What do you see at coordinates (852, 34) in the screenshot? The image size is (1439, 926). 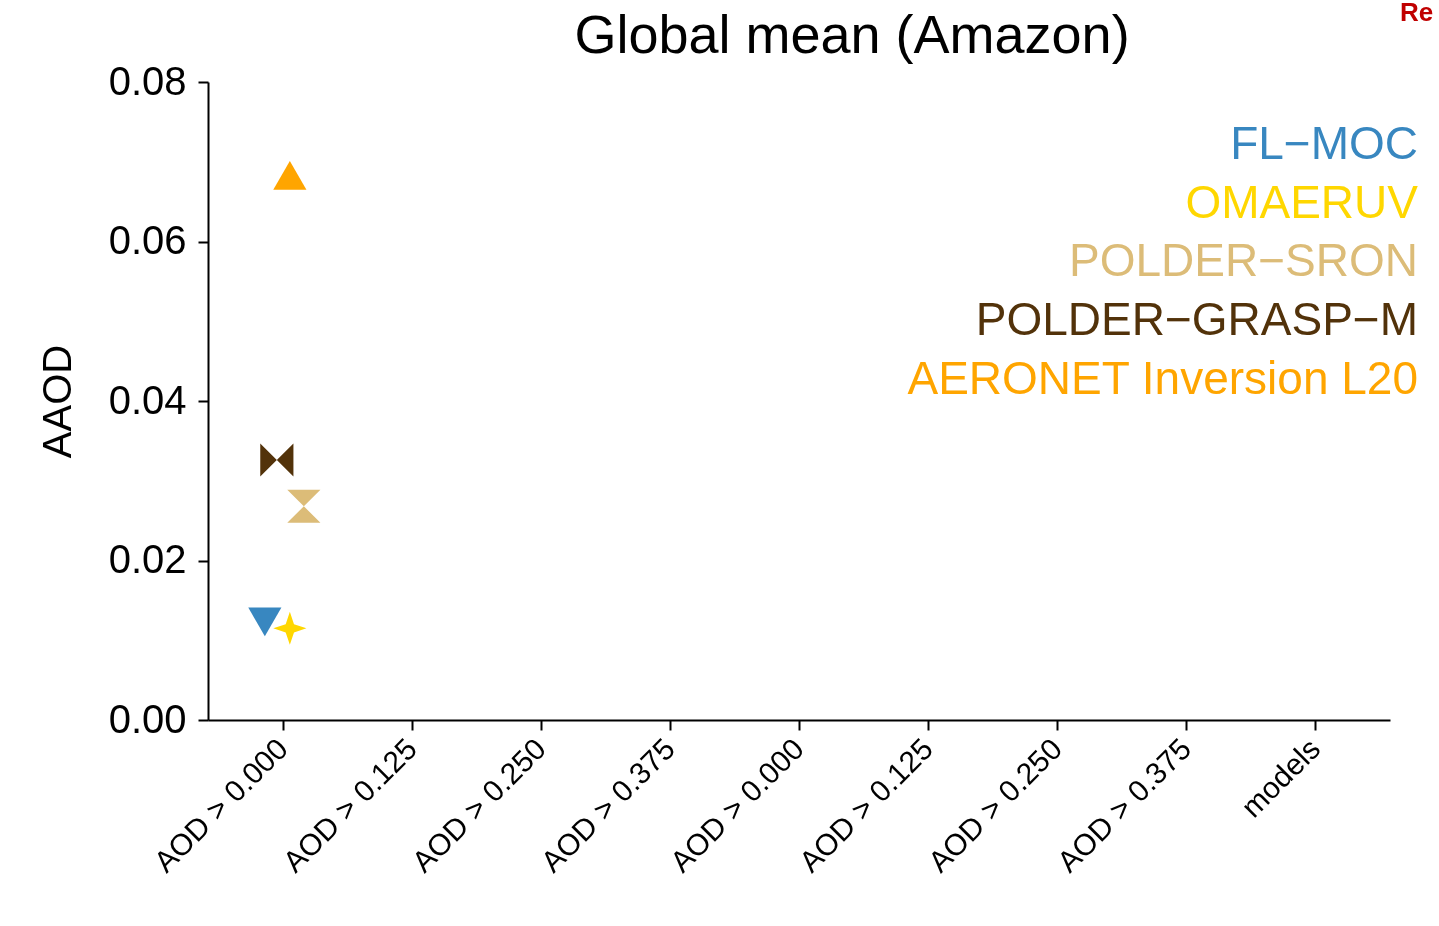 I see `chart-title: Global mean (Amazon)` at bounding box center [852, 34].